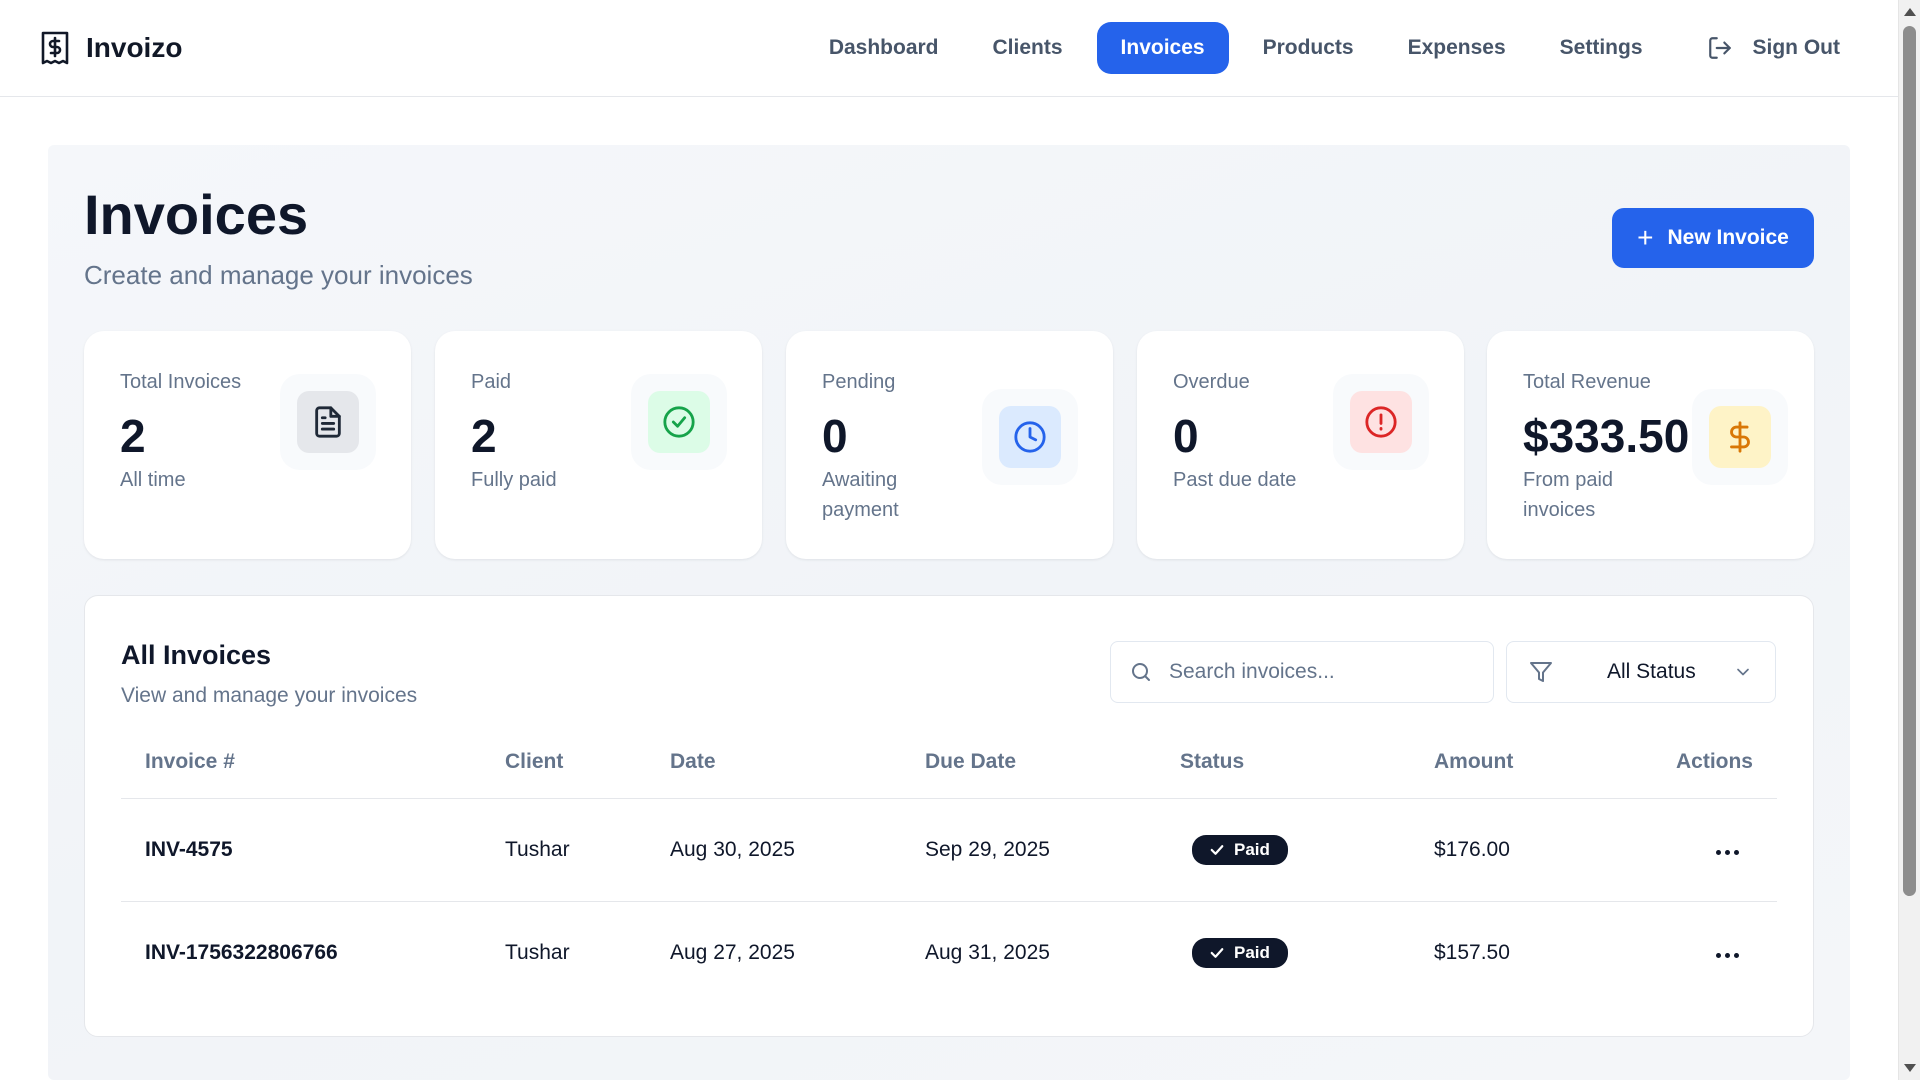  I want to click on alert-circle-icon, so click(1381, 422).